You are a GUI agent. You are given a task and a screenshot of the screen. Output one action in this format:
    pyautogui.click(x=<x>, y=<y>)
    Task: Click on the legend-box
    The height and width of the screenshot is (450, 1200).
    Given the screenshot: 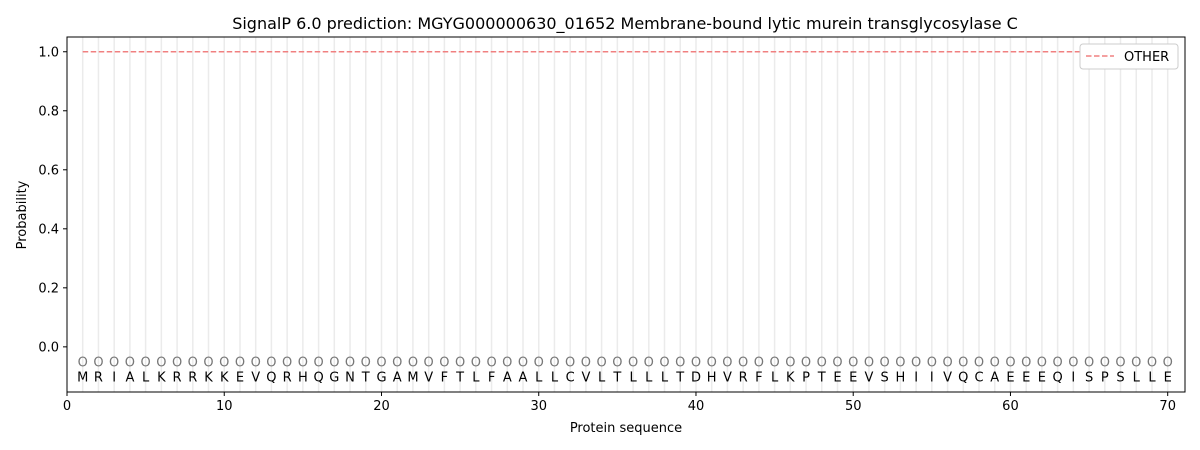 What is the action you would take?
    pyautogui.click(x=1129, y=56)
    